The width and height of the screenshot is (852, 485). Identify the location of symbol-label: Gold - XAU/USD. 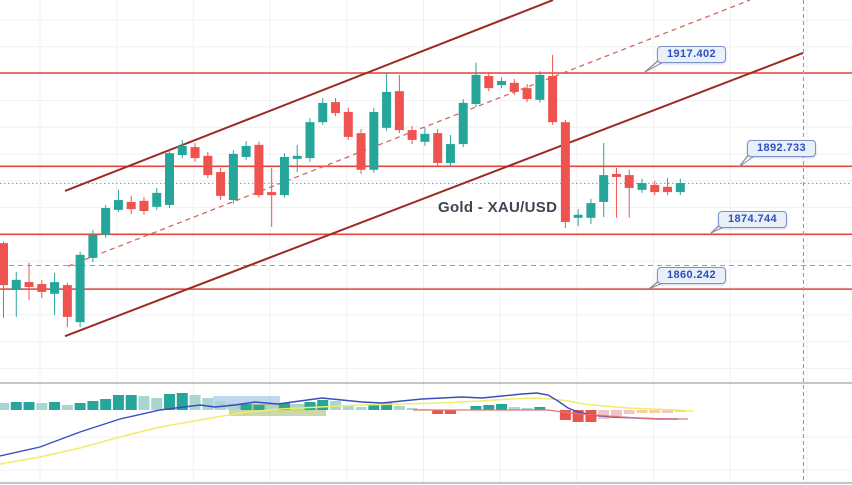
(498, 207).